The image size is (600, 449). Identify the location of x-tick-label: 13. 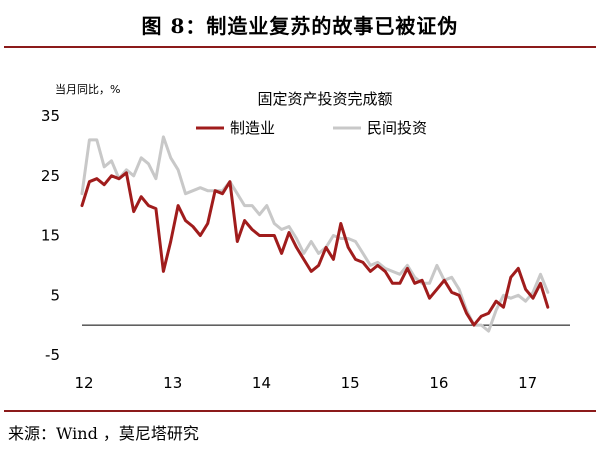
(172, 383).